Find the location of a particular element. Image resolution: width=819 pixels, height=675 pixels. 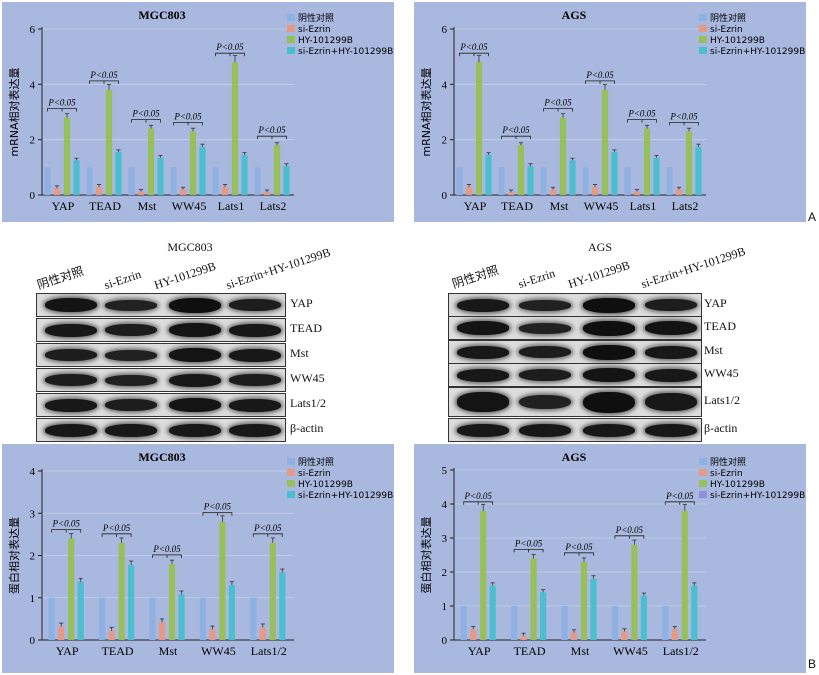

y-tick-label: 0 is located at coordinates (33, 641).